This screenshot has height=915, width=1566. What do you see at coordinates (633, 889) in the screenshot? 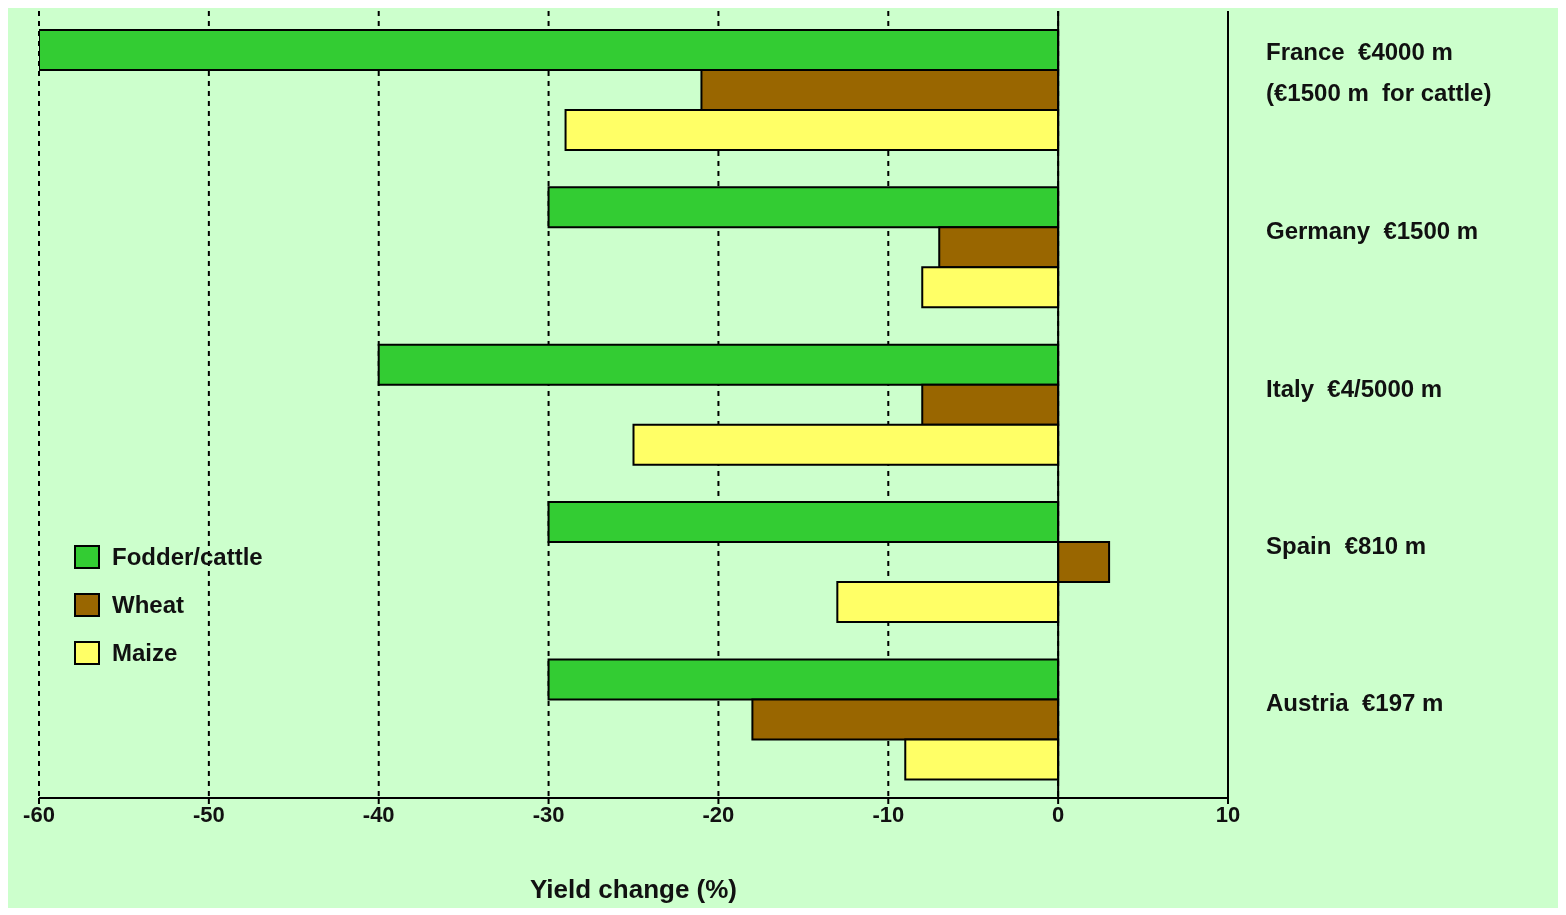
I see `x-axis-title: Yield change (%)` at bounding box center [633, 889].